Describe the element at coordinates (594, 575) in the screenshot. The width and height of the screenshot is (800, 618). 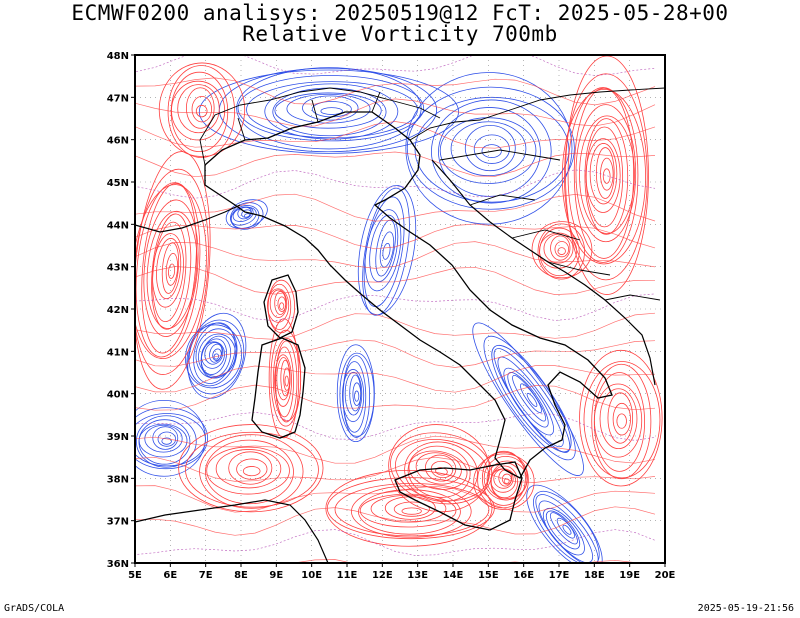
I see `lon-label: 18E` at that location.